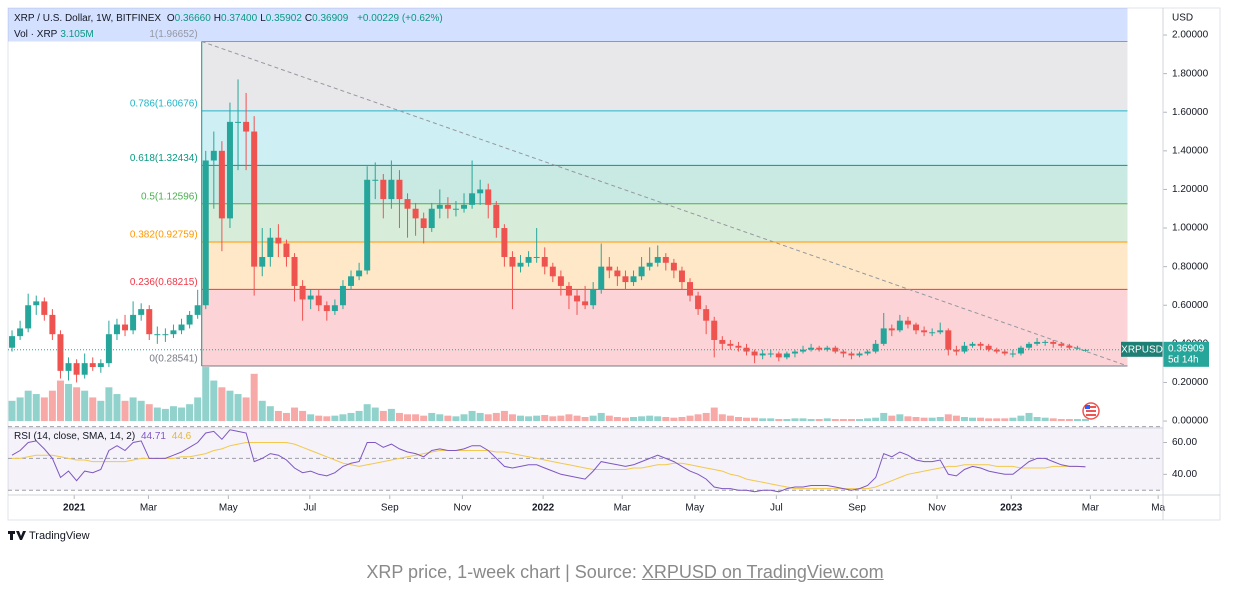 The width and height of the screenshot is (1250, 603). What do you see at coordinates (762, 572) in the screenshot?
I see `source-link: XRPUSD on TradingView.com` at bounding box center [762, 572].